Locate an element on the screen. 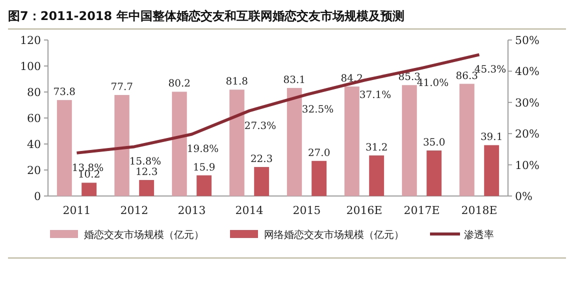  y2-tick-label: 20% is located at coordinates (527, 134).